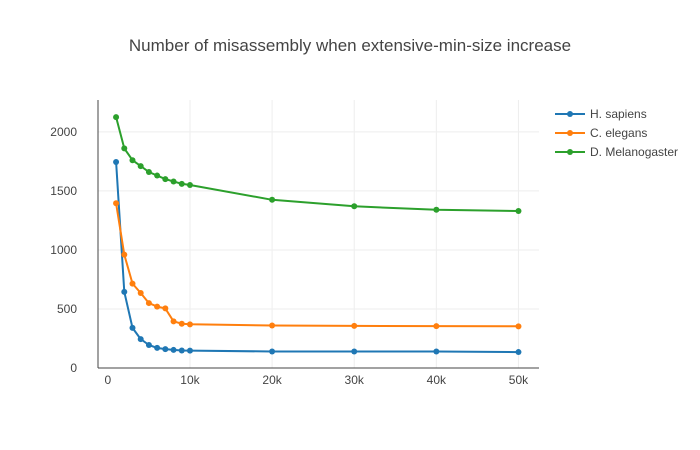 The width and height of the screenshot is (700, 450). What do you see at coordinates (190, 380) in the screenshot?
I see `x-tick-label: 10k` at bounding box center [190, 380].